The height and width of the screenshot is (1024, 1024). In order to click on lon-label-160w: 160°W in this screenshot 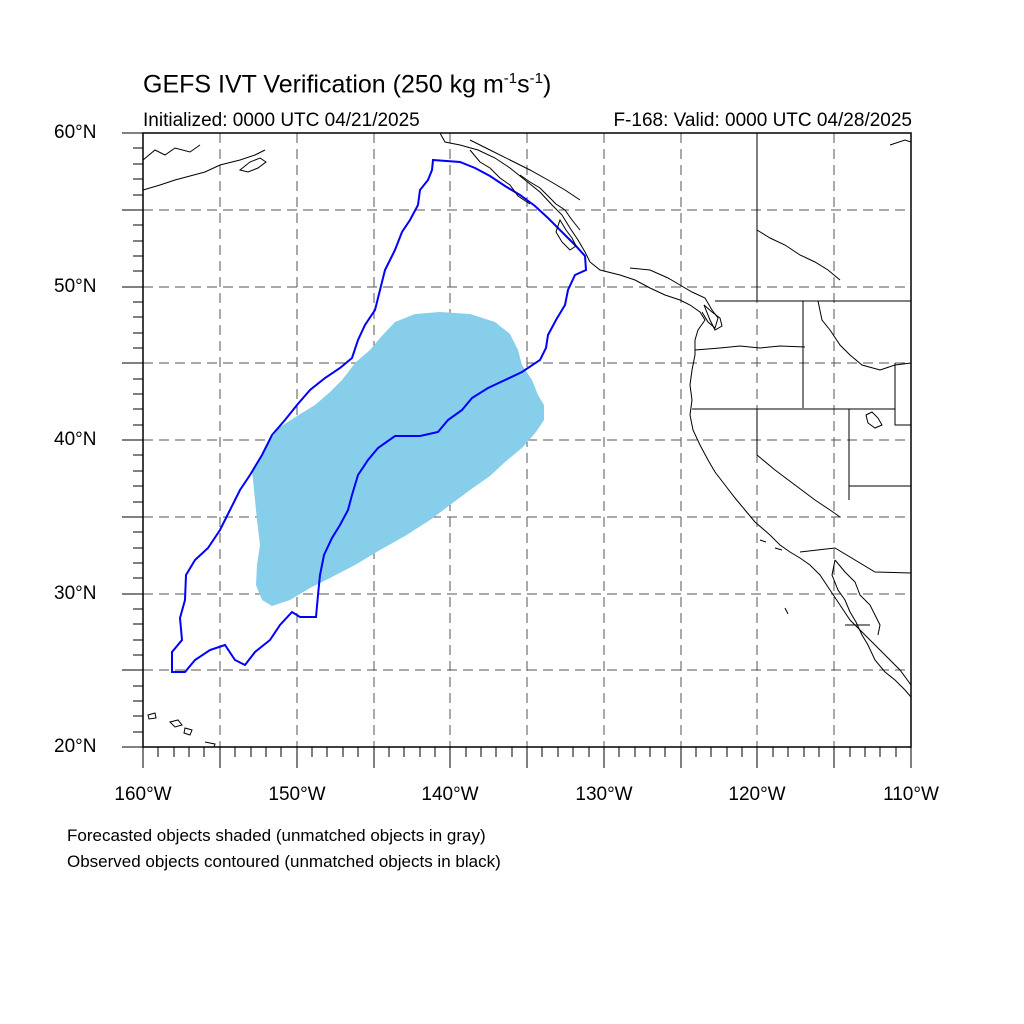, I will do `click(143, 794)`.